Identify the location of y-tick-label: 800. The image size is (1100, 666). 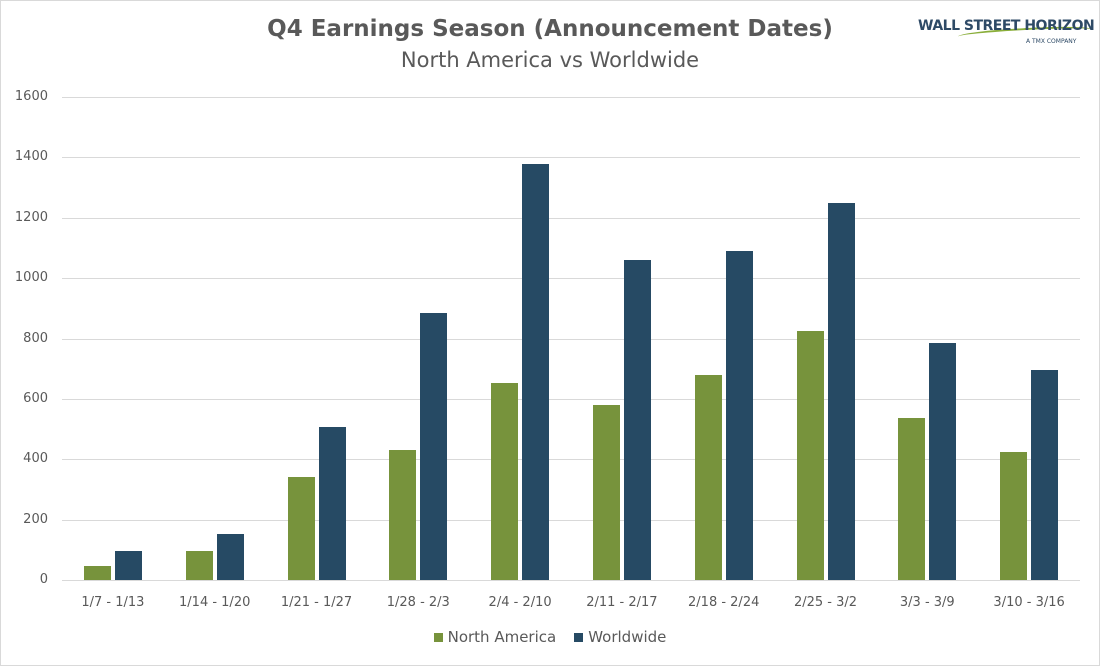
(35, 338).